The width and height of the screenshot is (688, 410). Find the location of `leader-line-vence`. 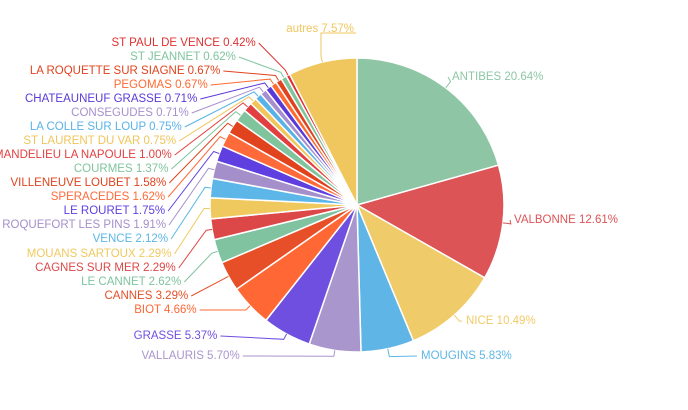

leader-line-vence is located at coordinates (191, 213).